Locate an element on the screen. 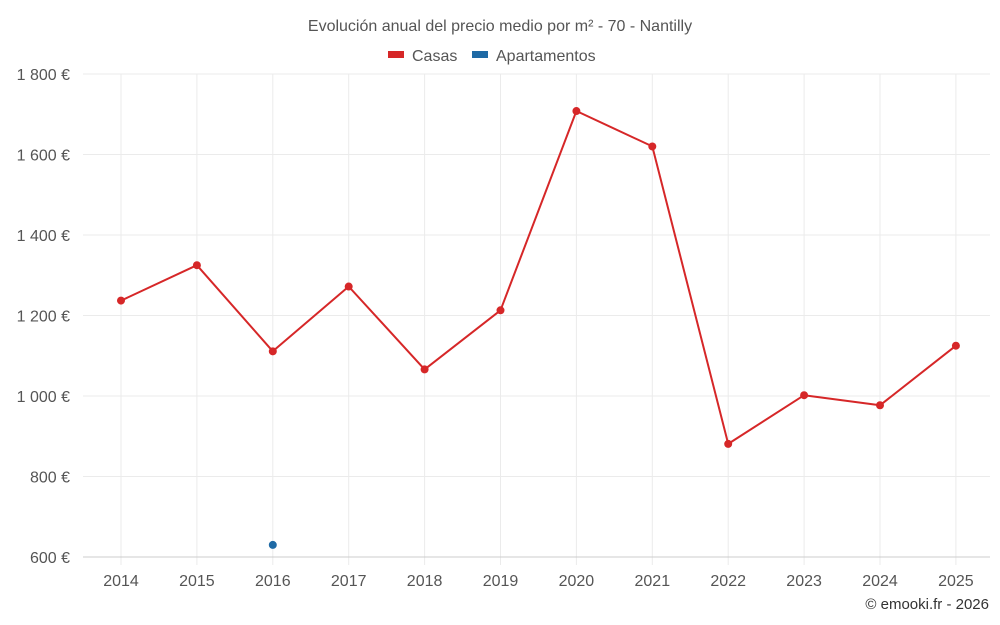 The image size is (1000, 625). data-point-casas-2019 is located at coordinates (500, 310).